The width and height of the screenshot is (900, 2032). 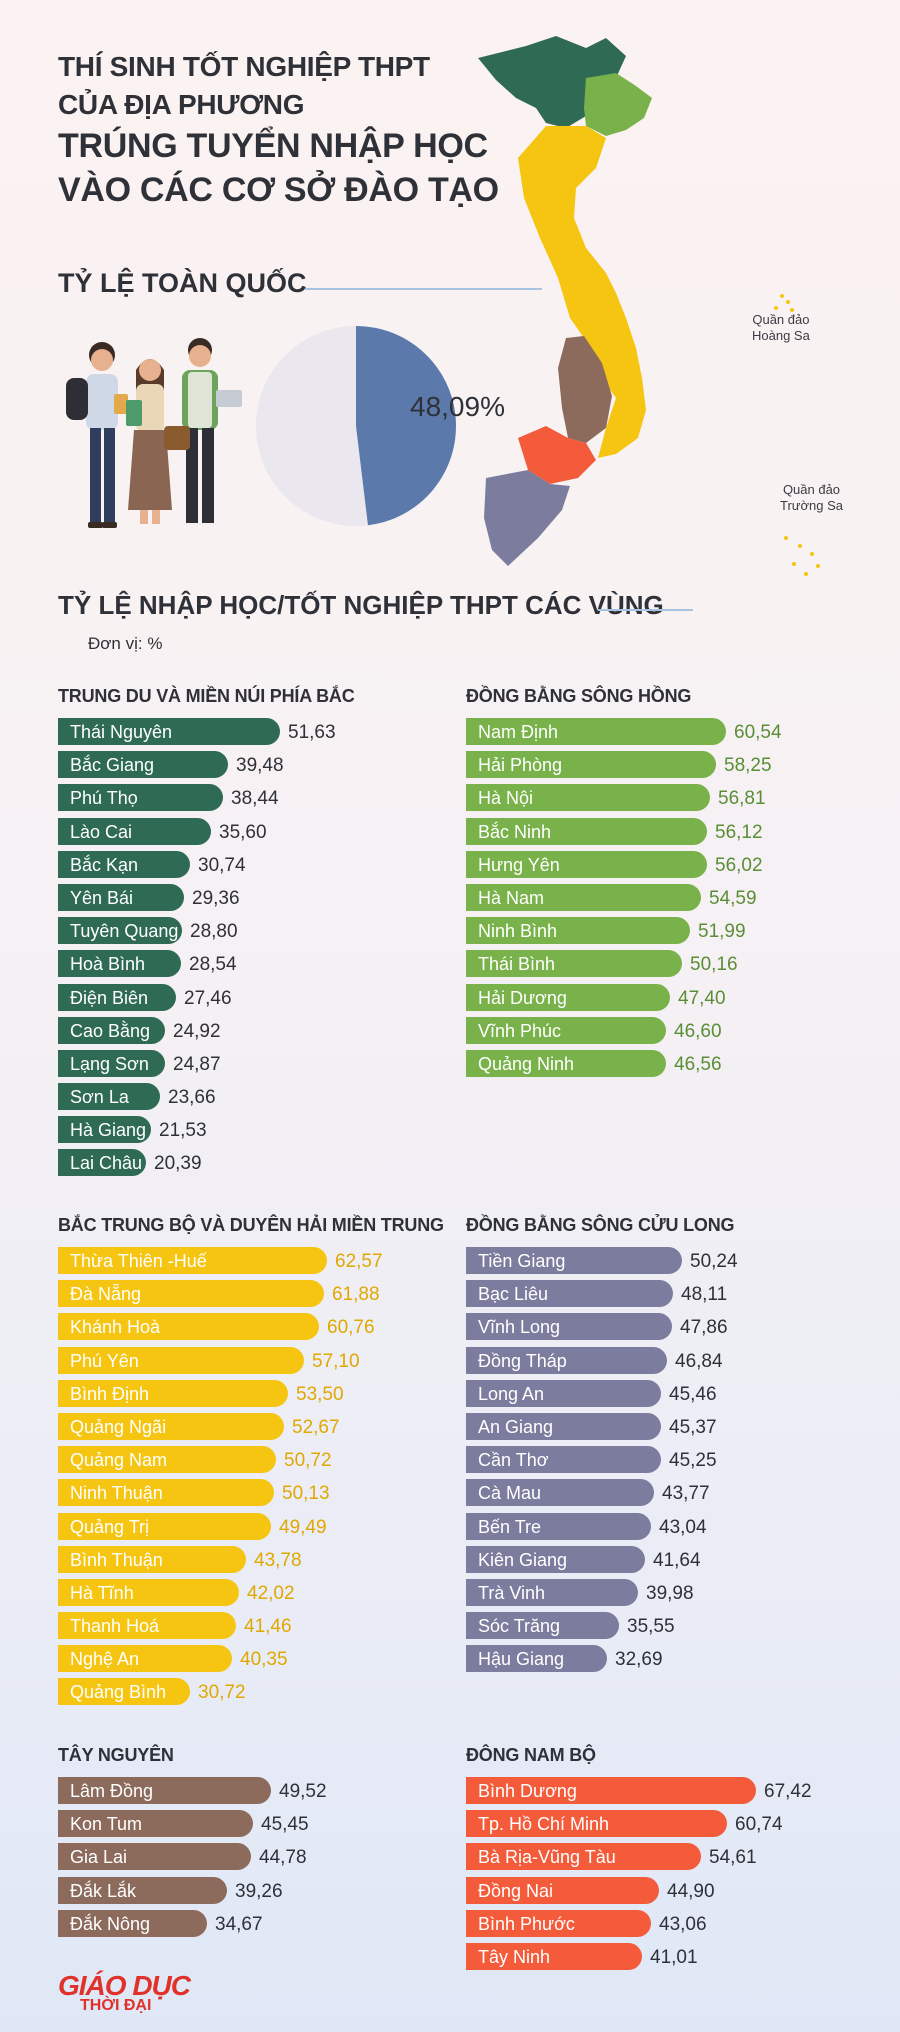 I want to click on bar-value-label: 44,78, so click(x=283, y=1858).